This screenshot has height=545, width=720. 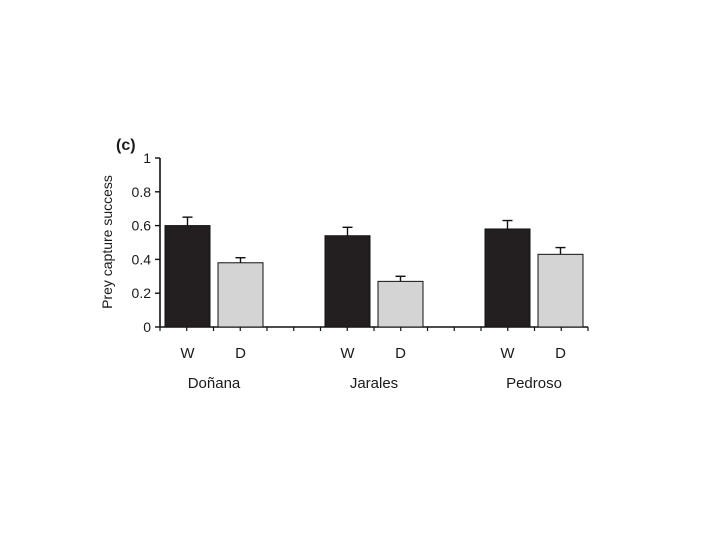 What do you see at coordinates (147, 158) in the screenshot?
I see `y-tick-label: 1` at bounding box center [147, 158].